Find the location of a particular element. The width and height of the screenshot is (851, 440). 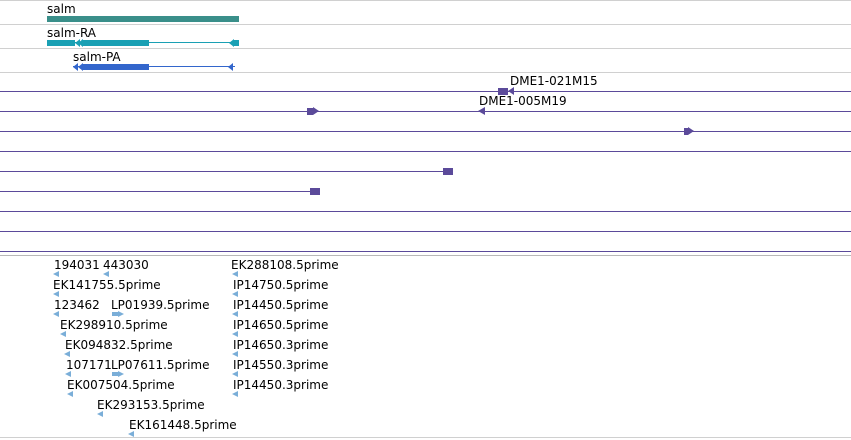

clone-label-dme1-021m15: DME1-021M15 is located at coordinates (554, 81).